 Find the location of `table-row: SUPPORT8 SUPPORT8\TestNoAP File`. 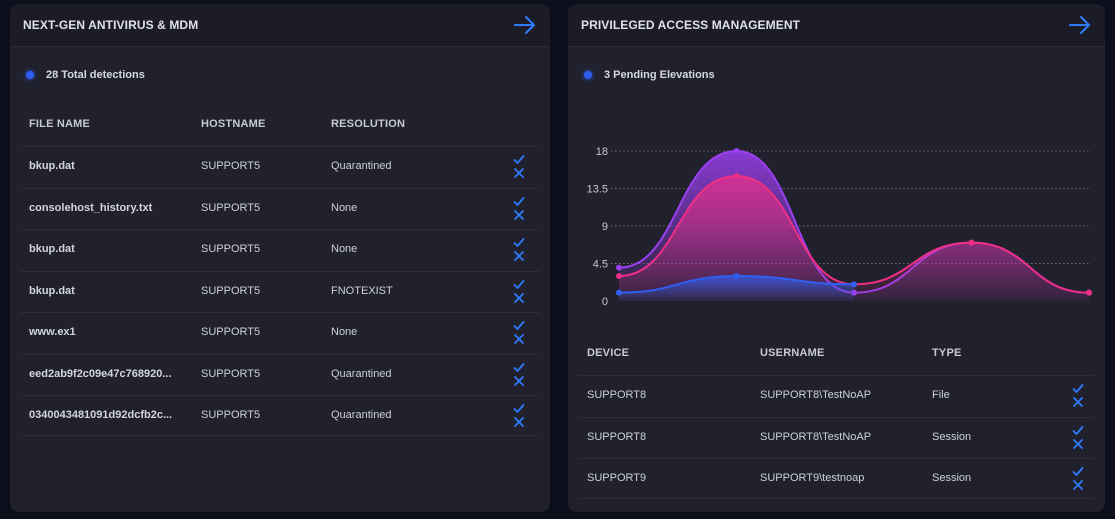

table-row: SUPPORT8 SUPPORT8\TestNoAP File is located at coordinates (836, 395).